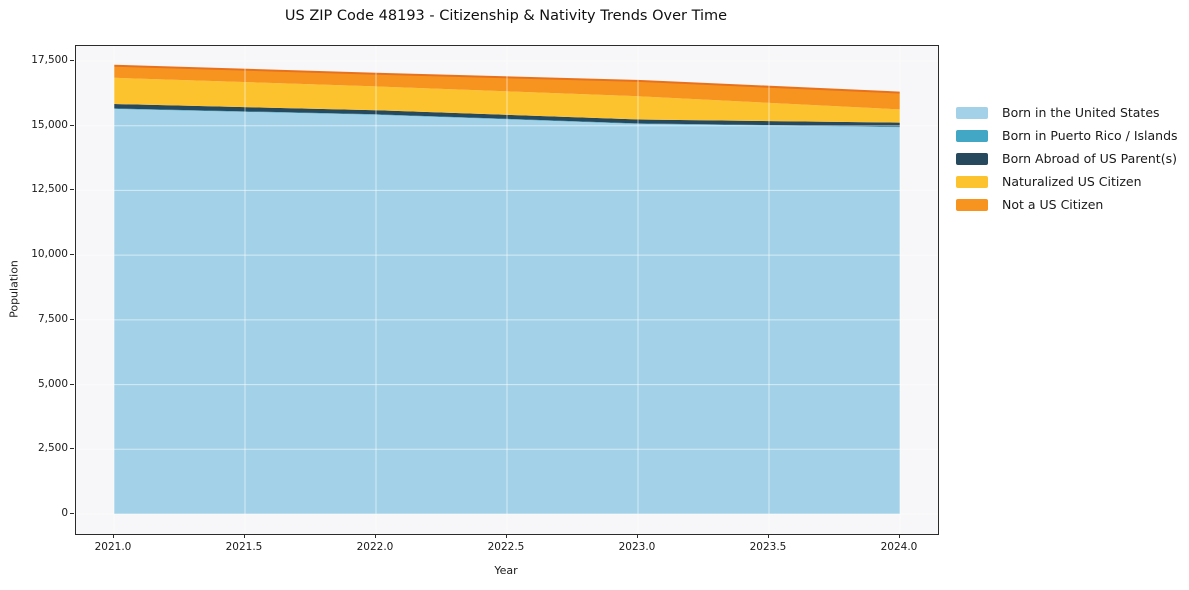 The image size is (1189, 590). What do you see at coordinates (52, 448) in the screenshot?
I see `y-tick-label: 2,500` at bounding box center [52, 448].